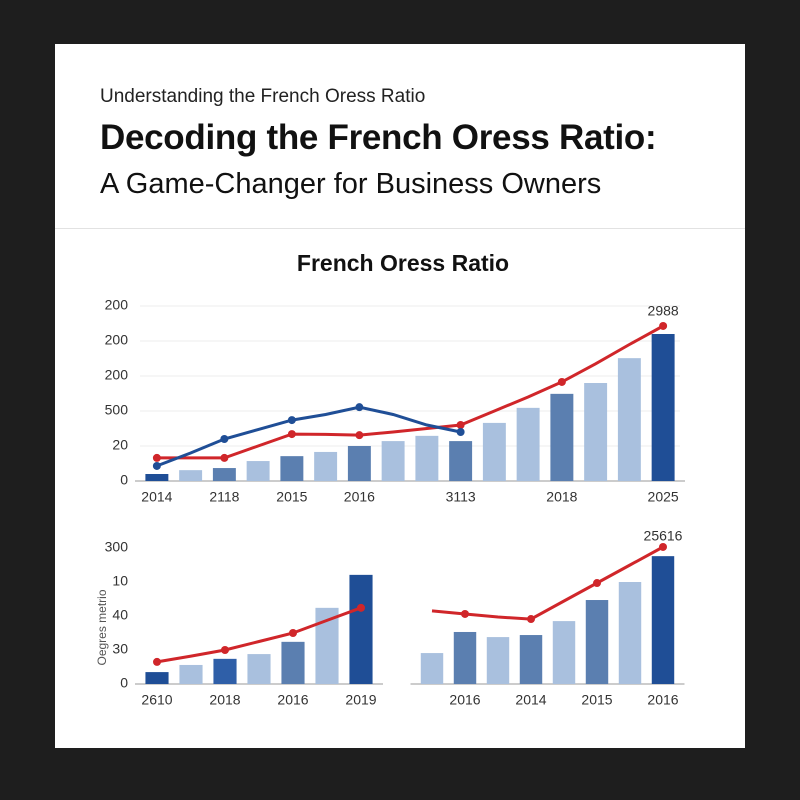  Describe the element at coordinates (663, 536) in the screenshot. I see `annotation: 25616` at that location.